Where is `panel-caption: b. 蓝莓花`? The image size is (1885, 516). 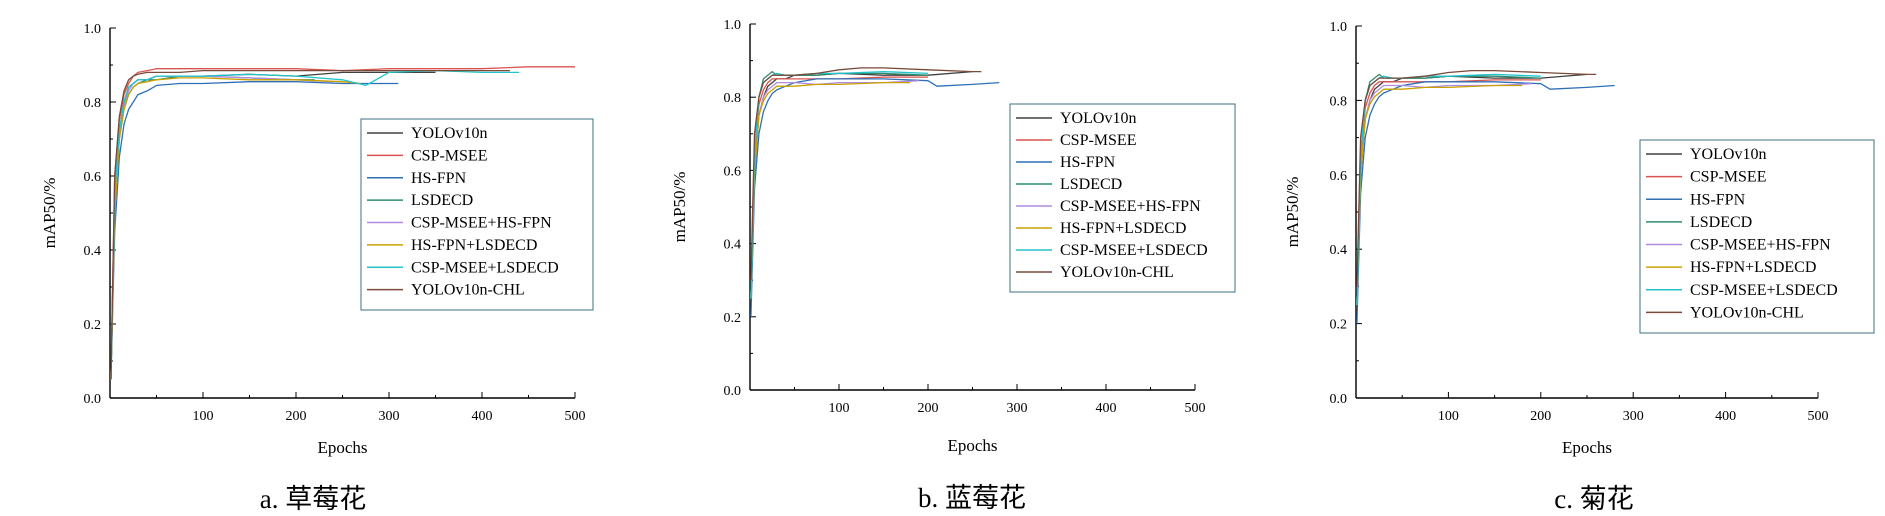
panel-caption: b. 蓝莓花 is located at coordinates (972, 498).